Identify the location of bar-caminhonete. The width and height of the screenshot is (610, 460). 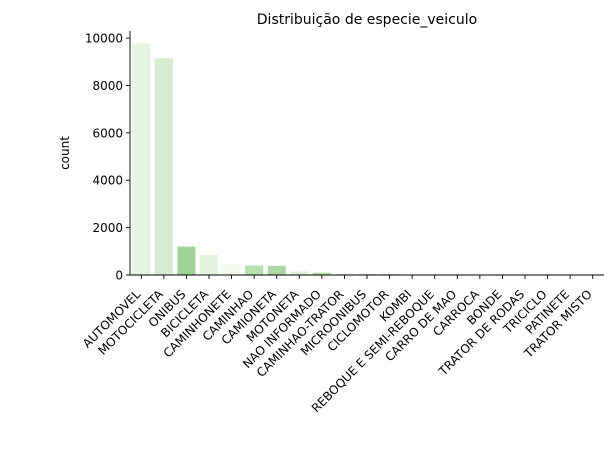
(231, 269).